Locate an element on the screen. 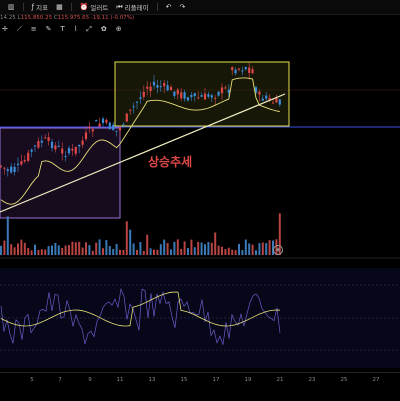  date-tick-label: 15 is located at coordinates (184, 380).